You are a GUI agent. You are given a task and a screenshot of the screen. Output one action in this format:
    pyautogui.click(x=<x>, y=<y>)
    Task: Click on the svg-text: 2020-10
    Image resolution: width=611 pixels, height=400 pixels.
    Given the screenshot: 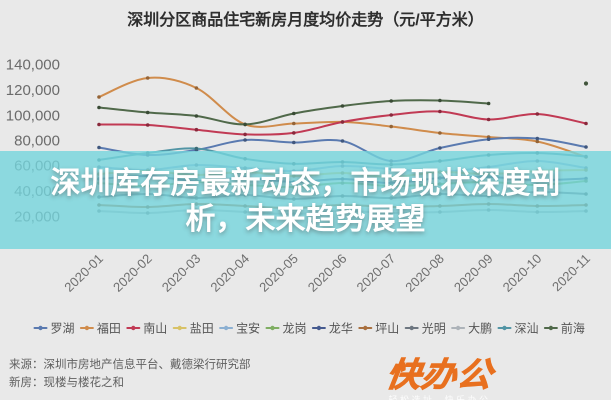 What is the action you would take?
    pyautogui.click(x=522, y=273)
    